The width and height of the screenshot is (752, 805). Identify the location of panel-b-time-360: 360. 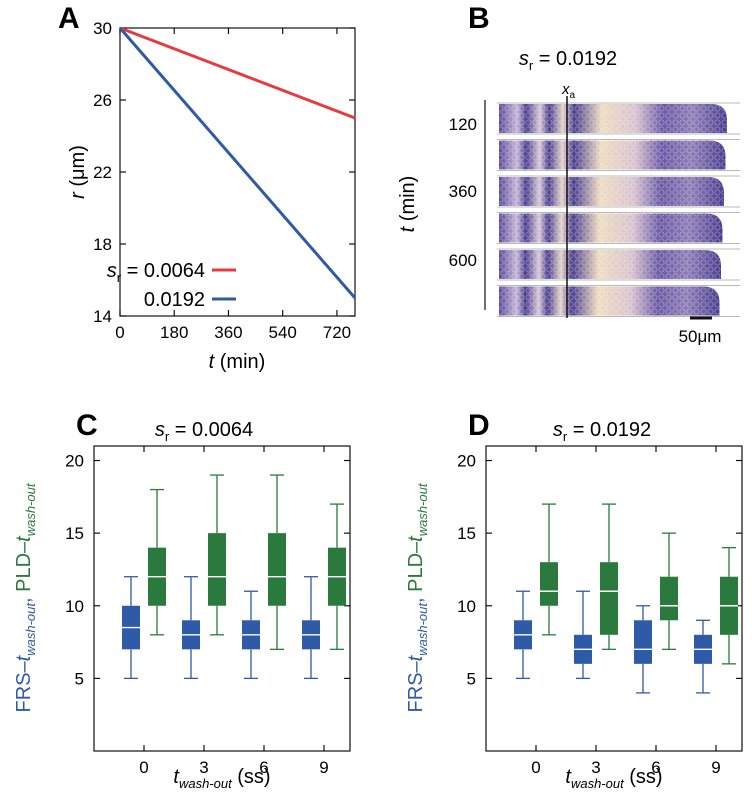
(463, 191).